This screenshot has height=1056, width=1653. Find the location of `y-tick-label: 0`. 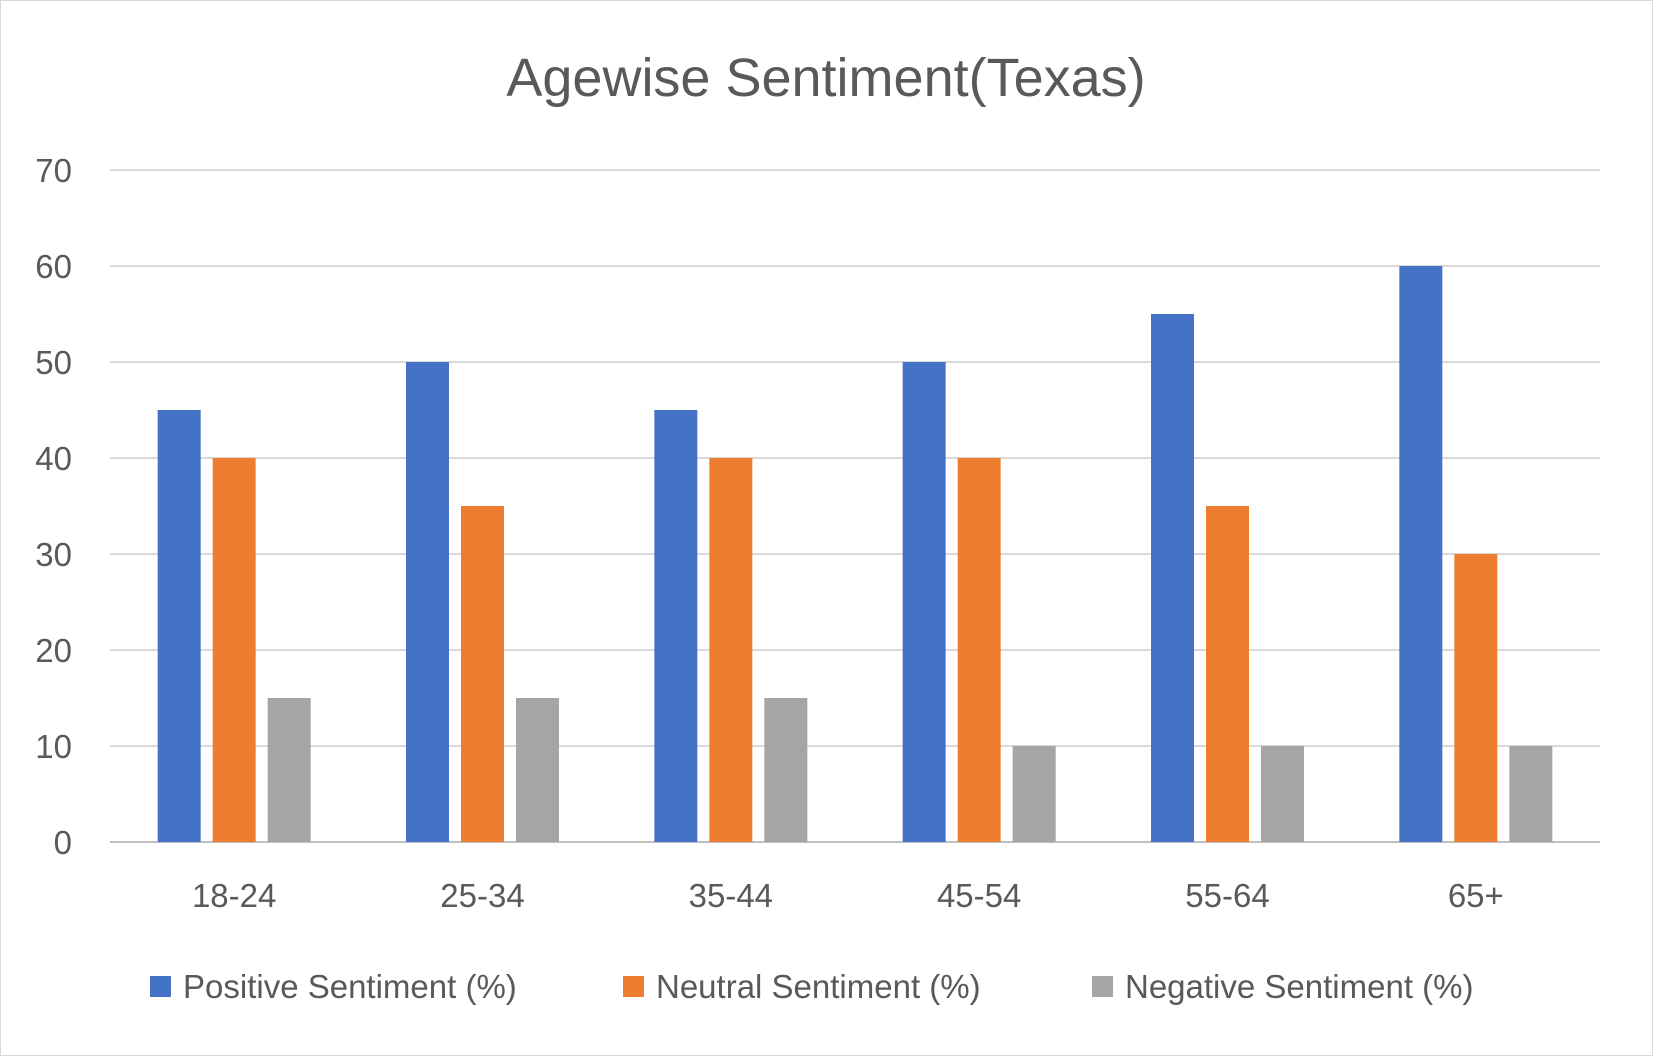

y-tick-label: 0 is located at coordinates (63, 842).